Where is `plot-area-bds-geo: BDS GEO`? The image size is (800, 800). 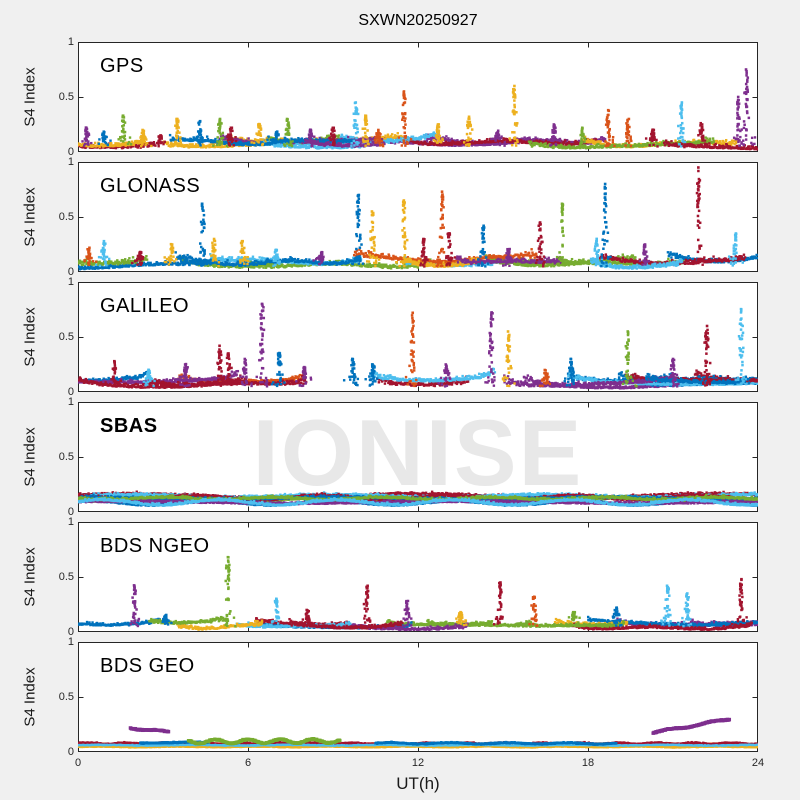
plot-area-bds-geo: BDS GEO is located at coordinates (418, 697).